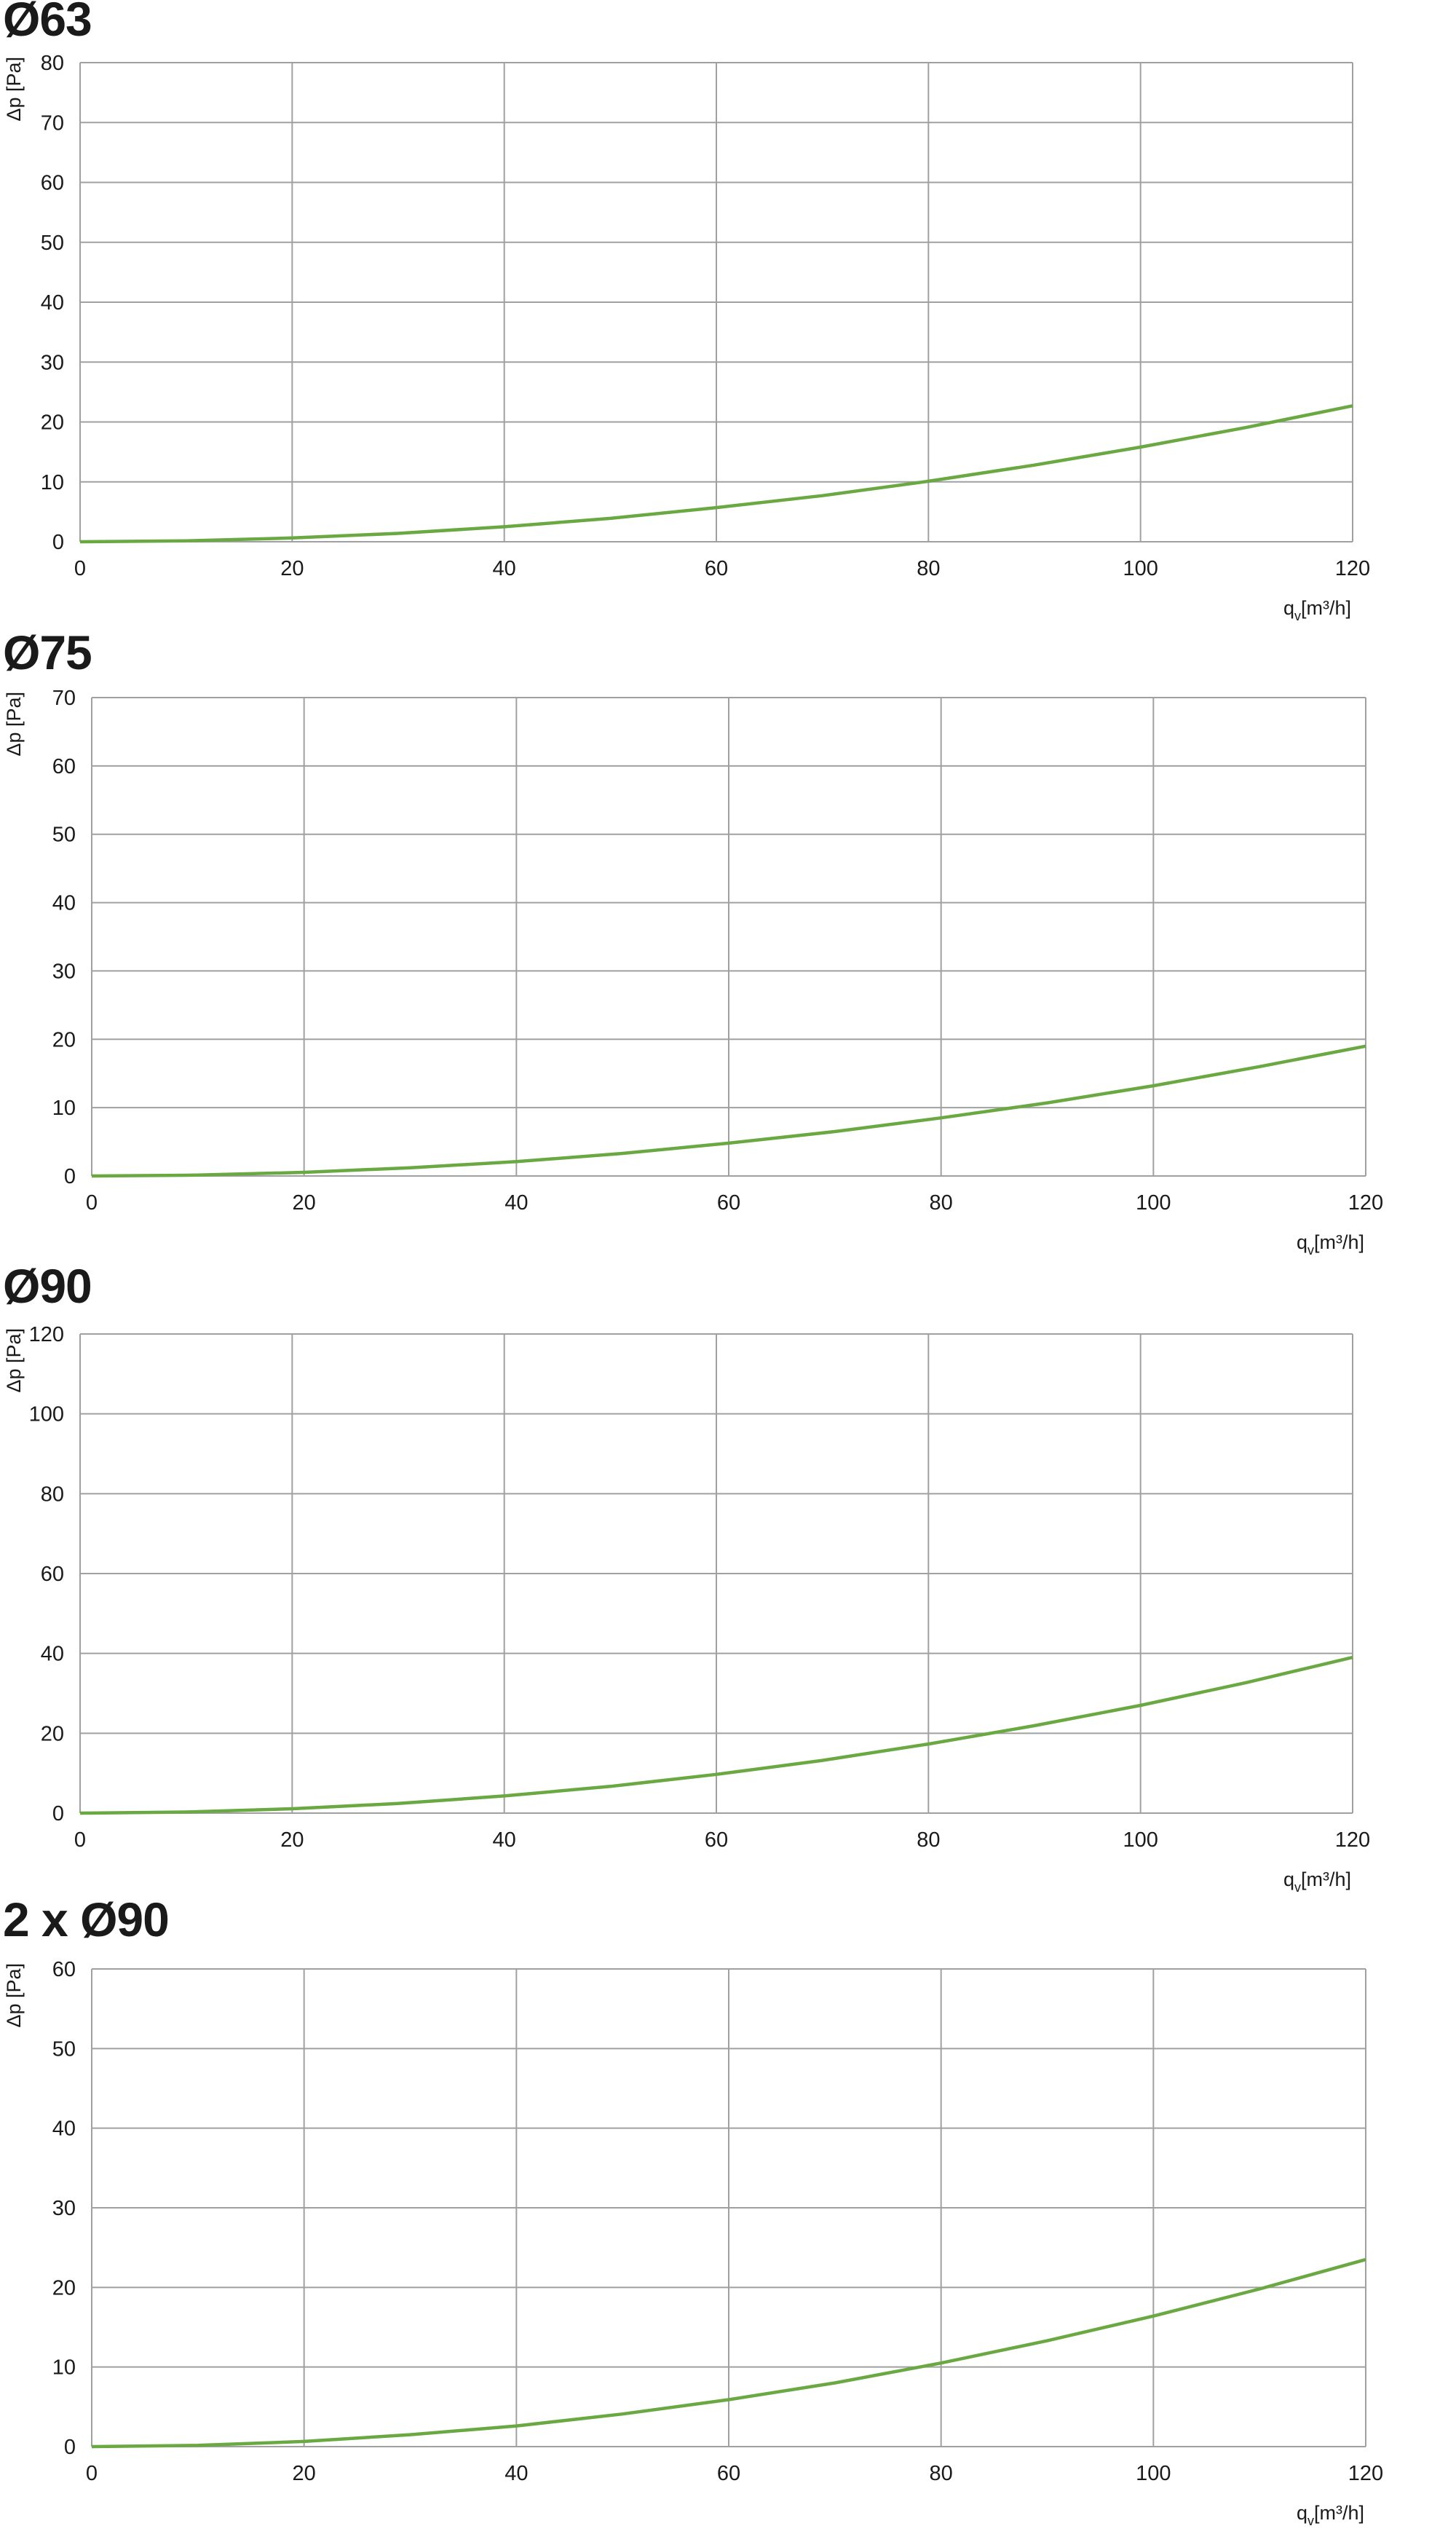  I want to click on chart-title: Ø90, so click(47, 1286).